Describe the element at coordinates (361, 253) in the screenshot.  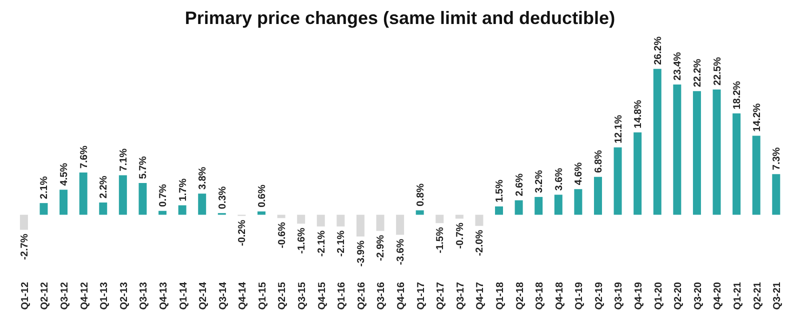
I see `data-label: -3.9%` at that location.